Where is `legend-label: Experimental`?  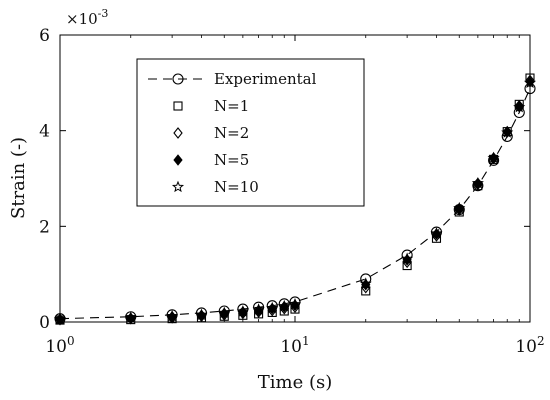 legend-label: Experimental is located at coordinates (265, 79).